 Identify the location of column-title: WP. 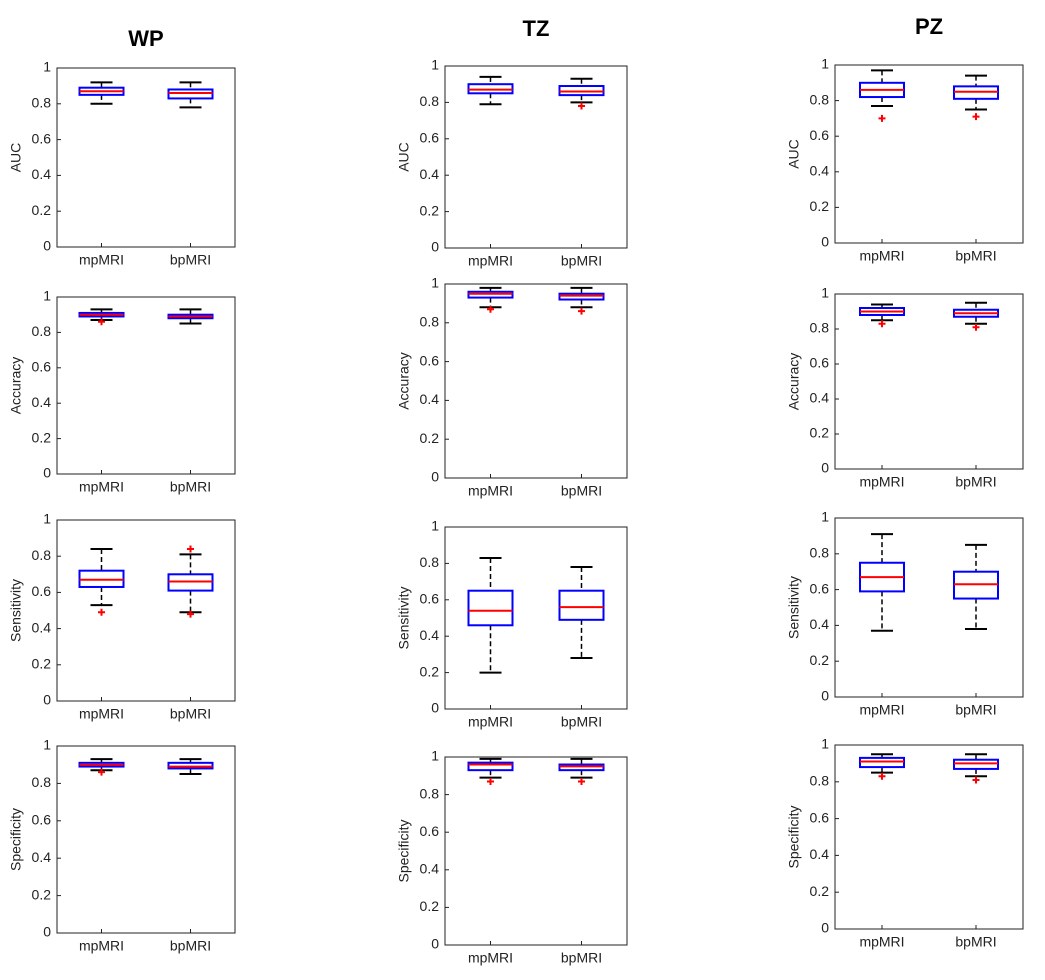
(145, 38).